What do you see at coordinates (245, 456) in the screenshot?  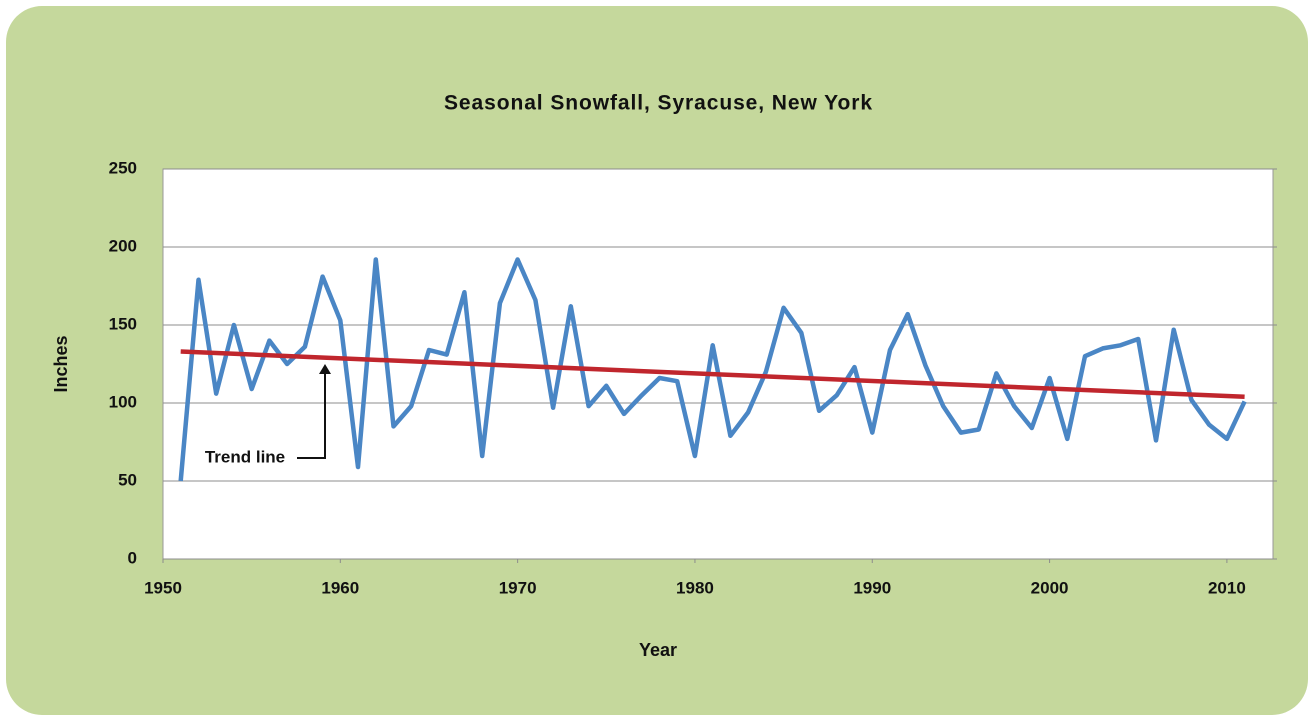 I see `annotation: Trend line` at bounding box center [245, 456].